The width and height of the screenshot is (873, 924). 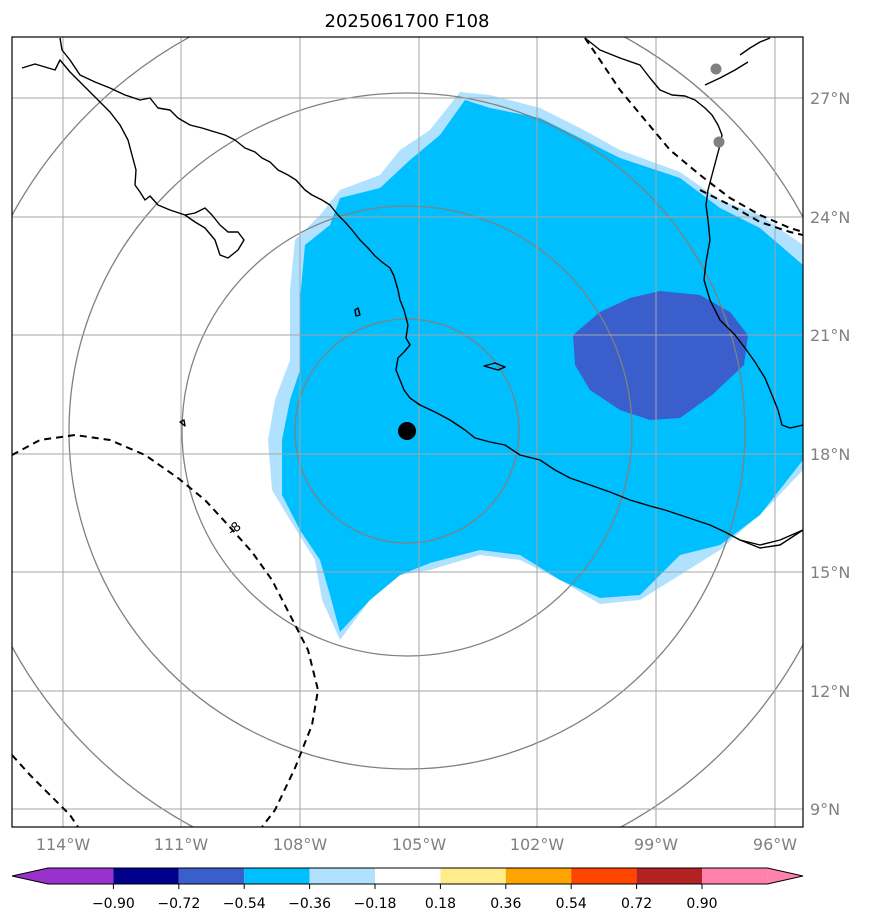 I want to click on colorbar-label-6: 0.18, so click(x=440, y=904).